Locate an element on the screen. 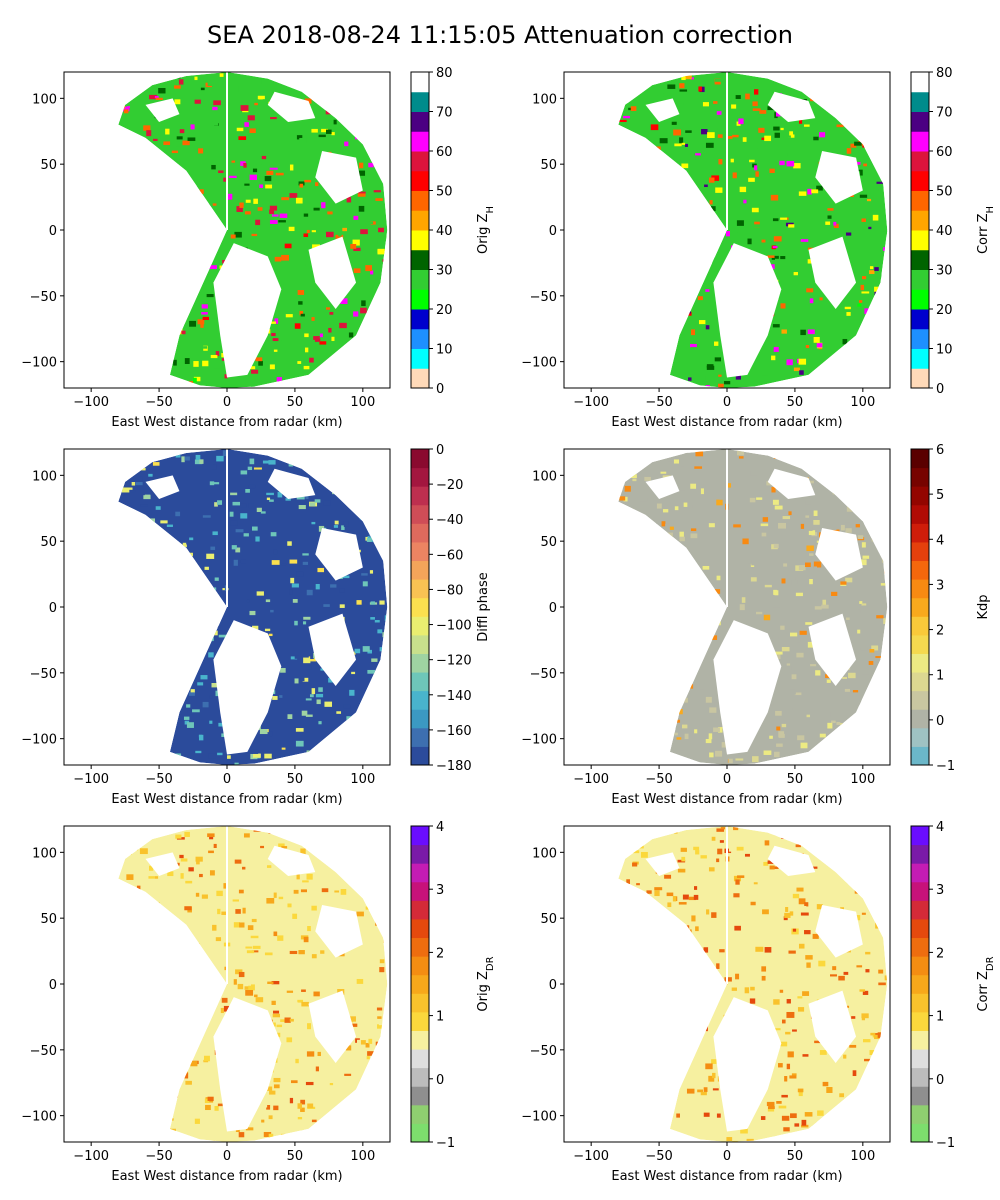 The width and height of the screenshot is (1000, 1200). colorbar-tick-label: 10 is located at coordinates (944, 350).